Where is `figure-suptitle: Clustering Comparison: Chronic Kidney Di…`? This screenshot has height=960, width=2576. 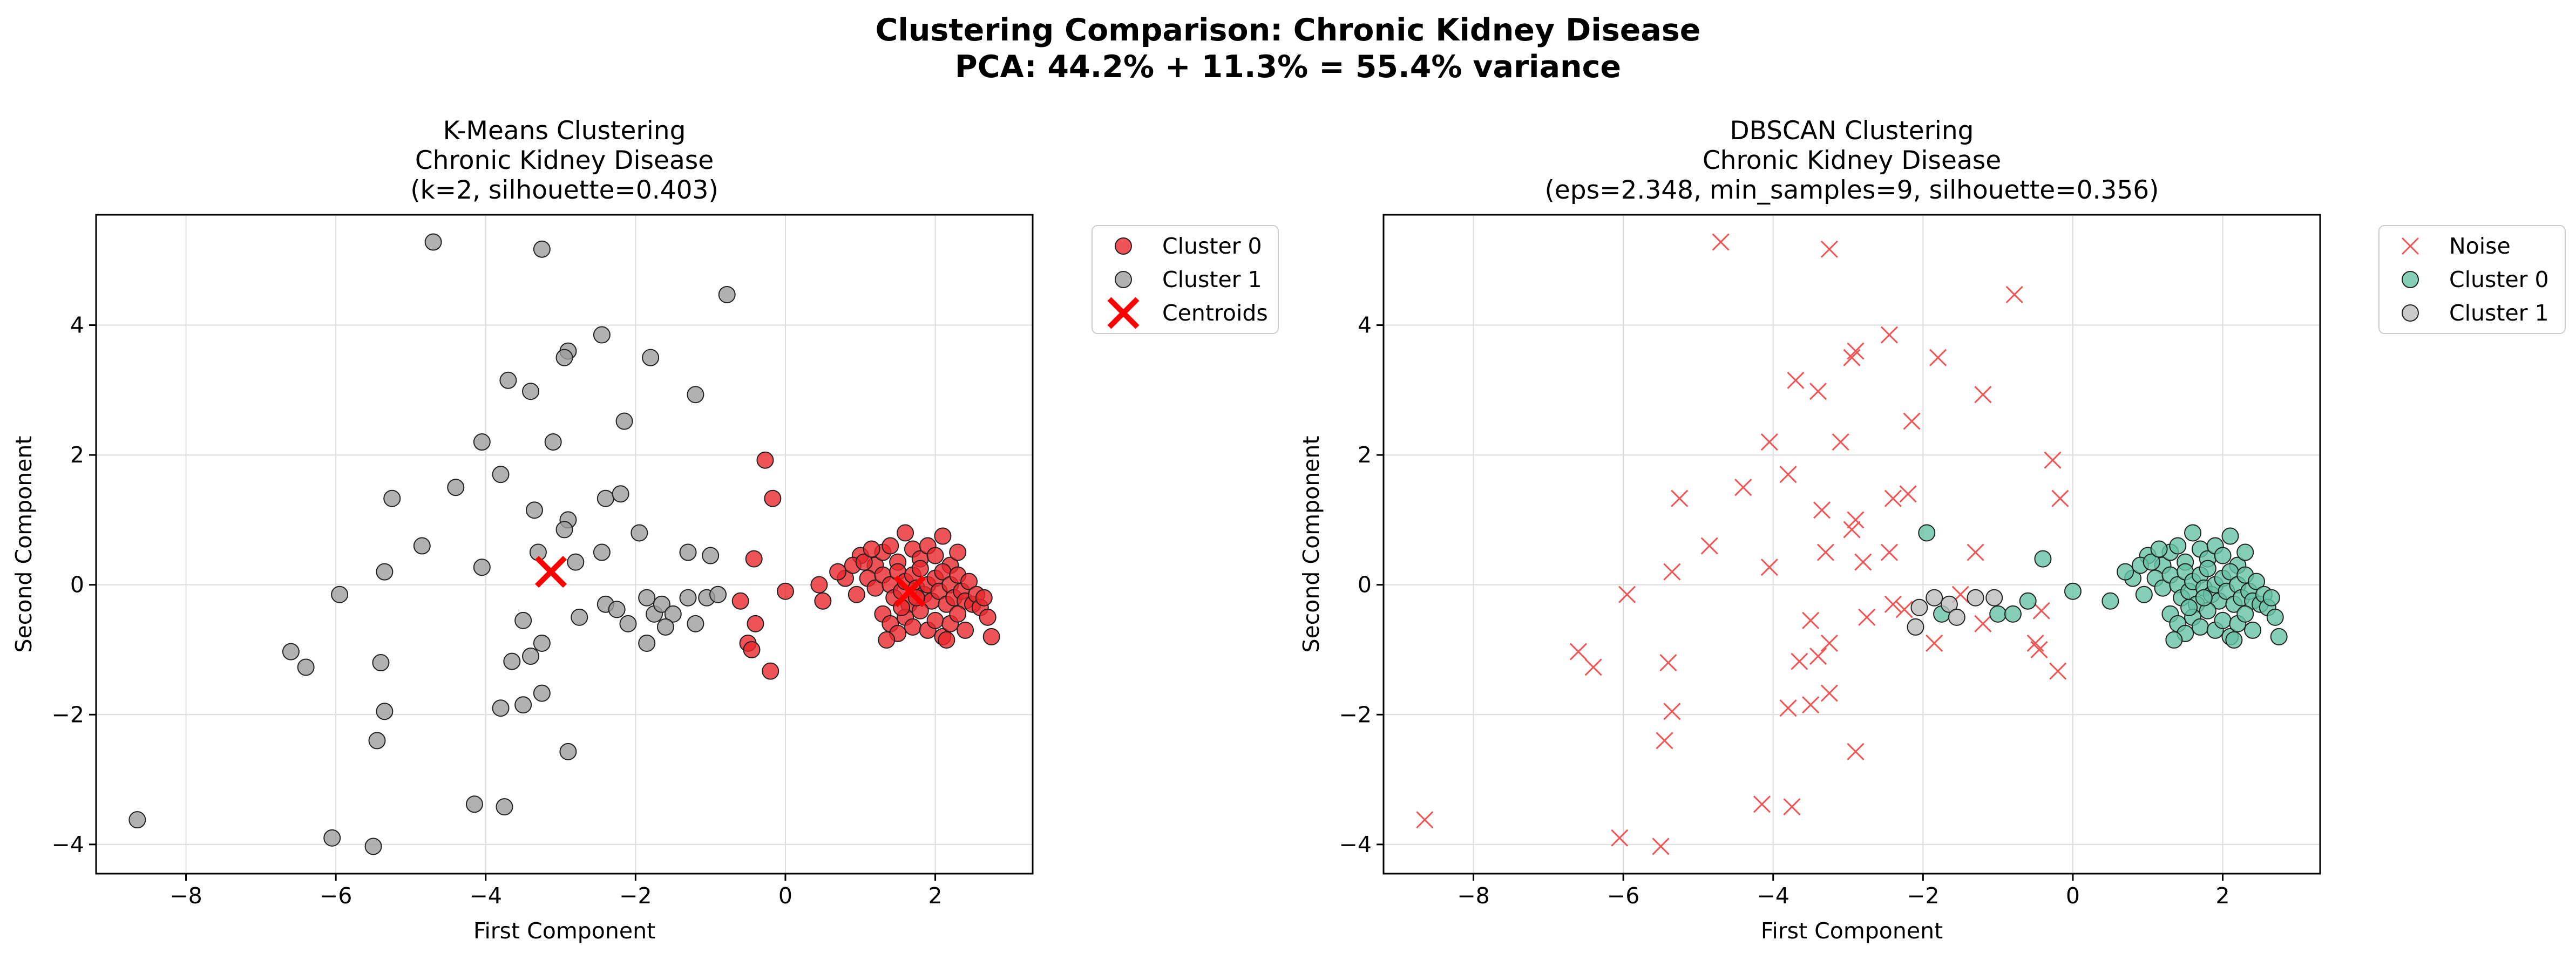
figure-suptitle: Clustering Comparison: Chronic Kidney Di… is located at coordinates (1288, 30).